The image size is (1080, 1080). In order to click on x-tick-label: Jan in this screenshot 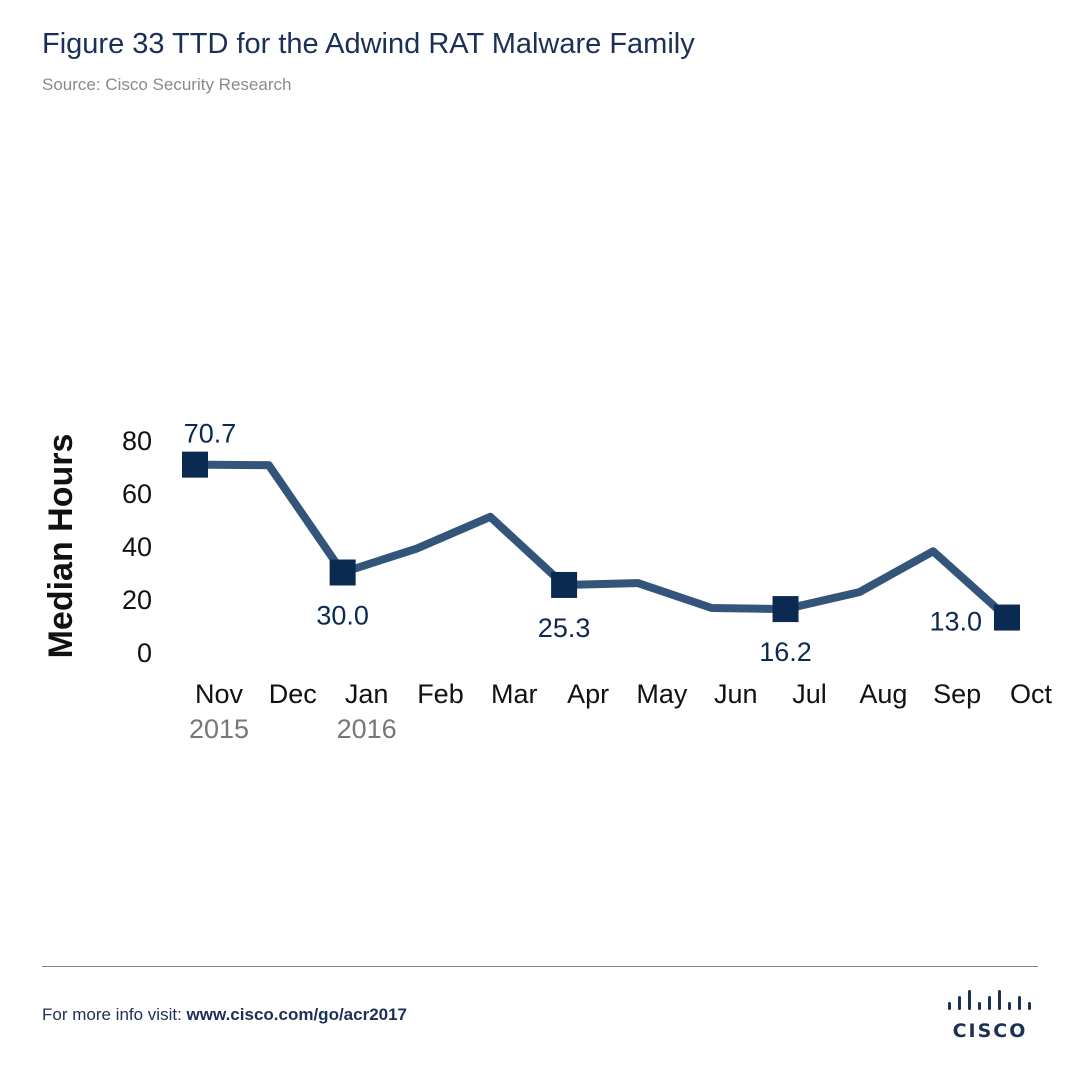, I will do `click(367, 694)`.